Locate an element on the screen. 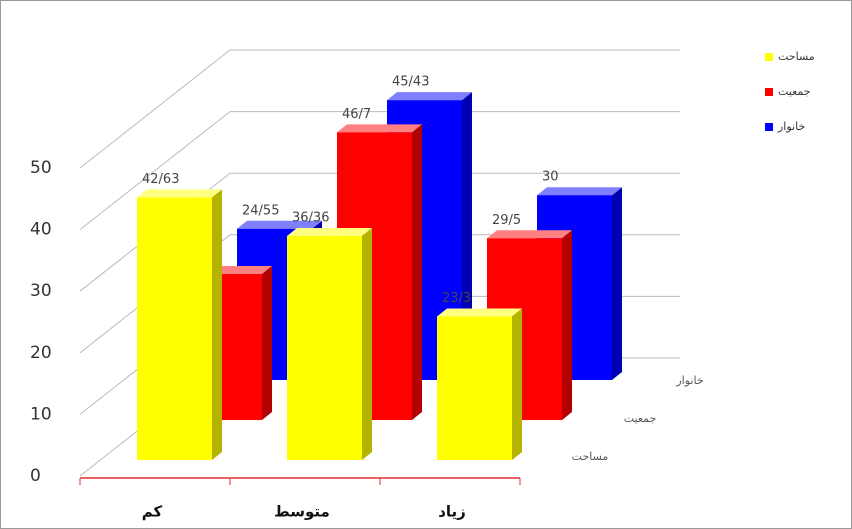 The width and height of the screenshot is (852, 529). value-label: 45/43 is located at coordinates (410, 82).